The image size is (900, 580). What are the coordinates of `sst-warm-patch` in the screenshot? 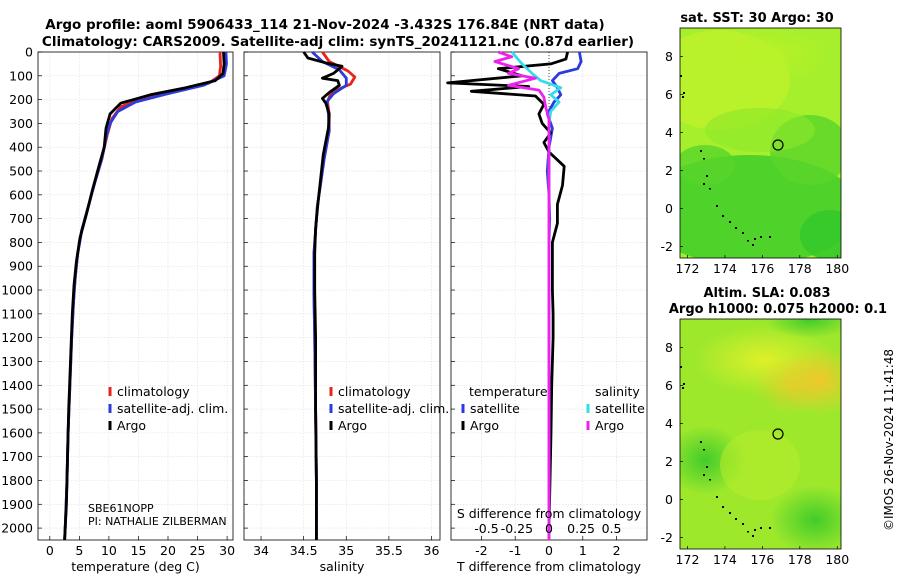 It's located at (770, 56).